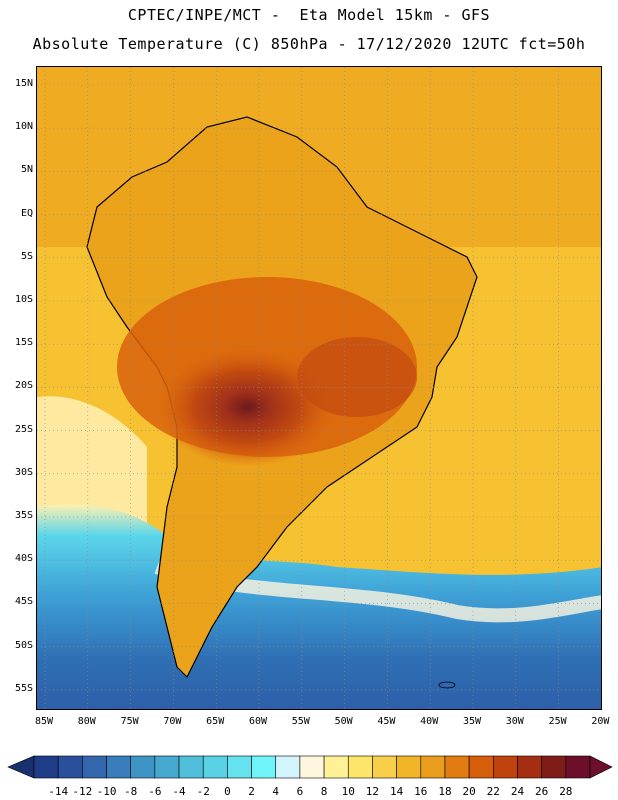 This screenshot has height=800, width=618. What do you see at coordinates (601, 767) in the screenshot?
I see `colorbar-high-arrow` at bounding box center [601, 767].